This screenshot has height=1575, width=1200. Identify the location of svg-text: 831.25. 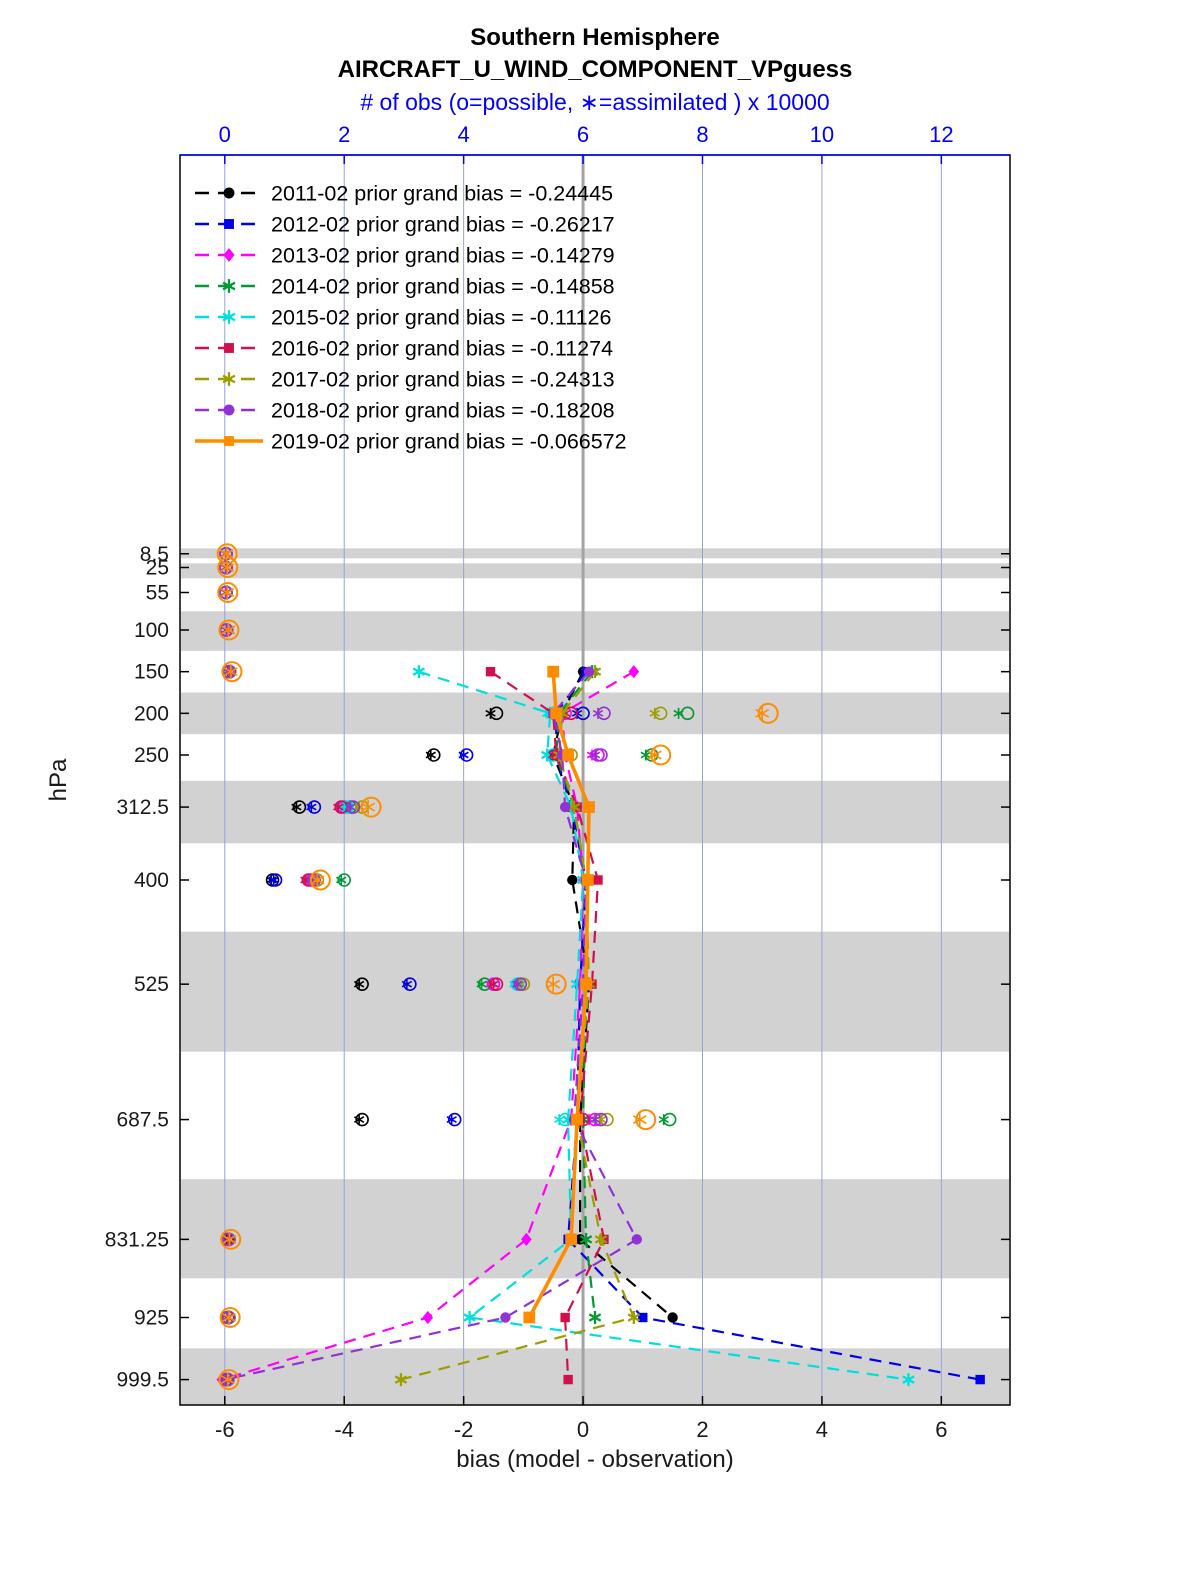
(137, 1239).